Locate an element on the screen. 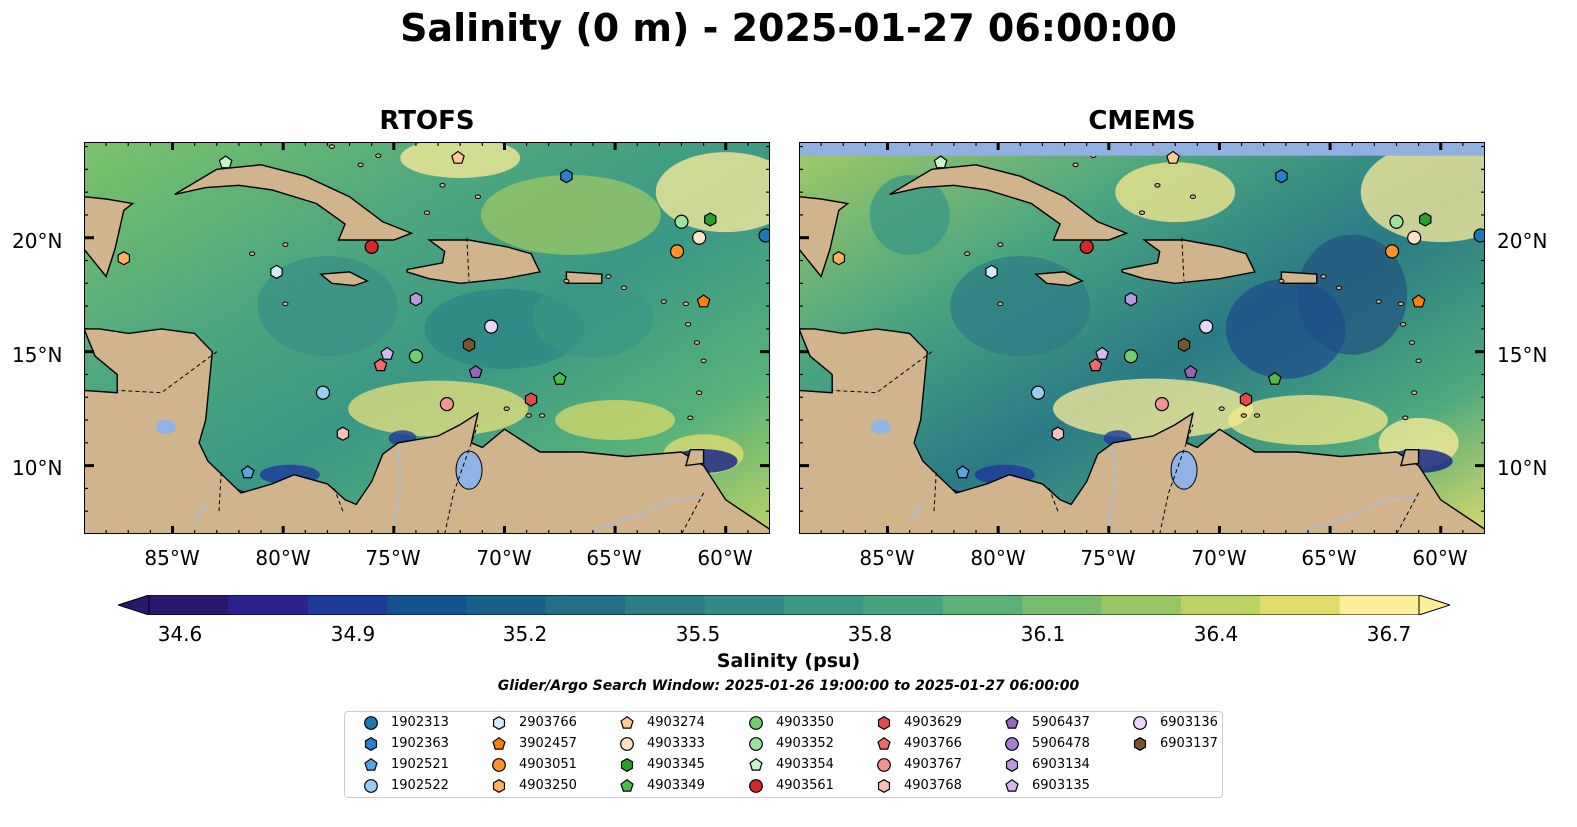 The width and height of the screenshot is (1577, 827). lon-tick-label: 70°W is located at coordinates (504, 558).